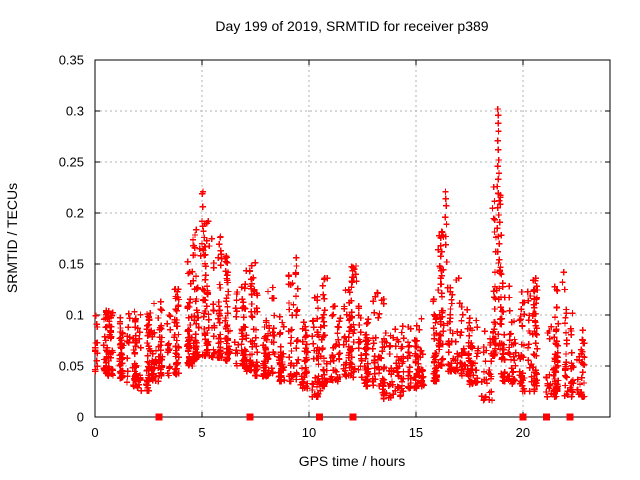 This screenshot has height=480, width=640. Describe the element at coordinates (75, 315) in the screenshot. I see `y-tick-label: 0.1` at that location.